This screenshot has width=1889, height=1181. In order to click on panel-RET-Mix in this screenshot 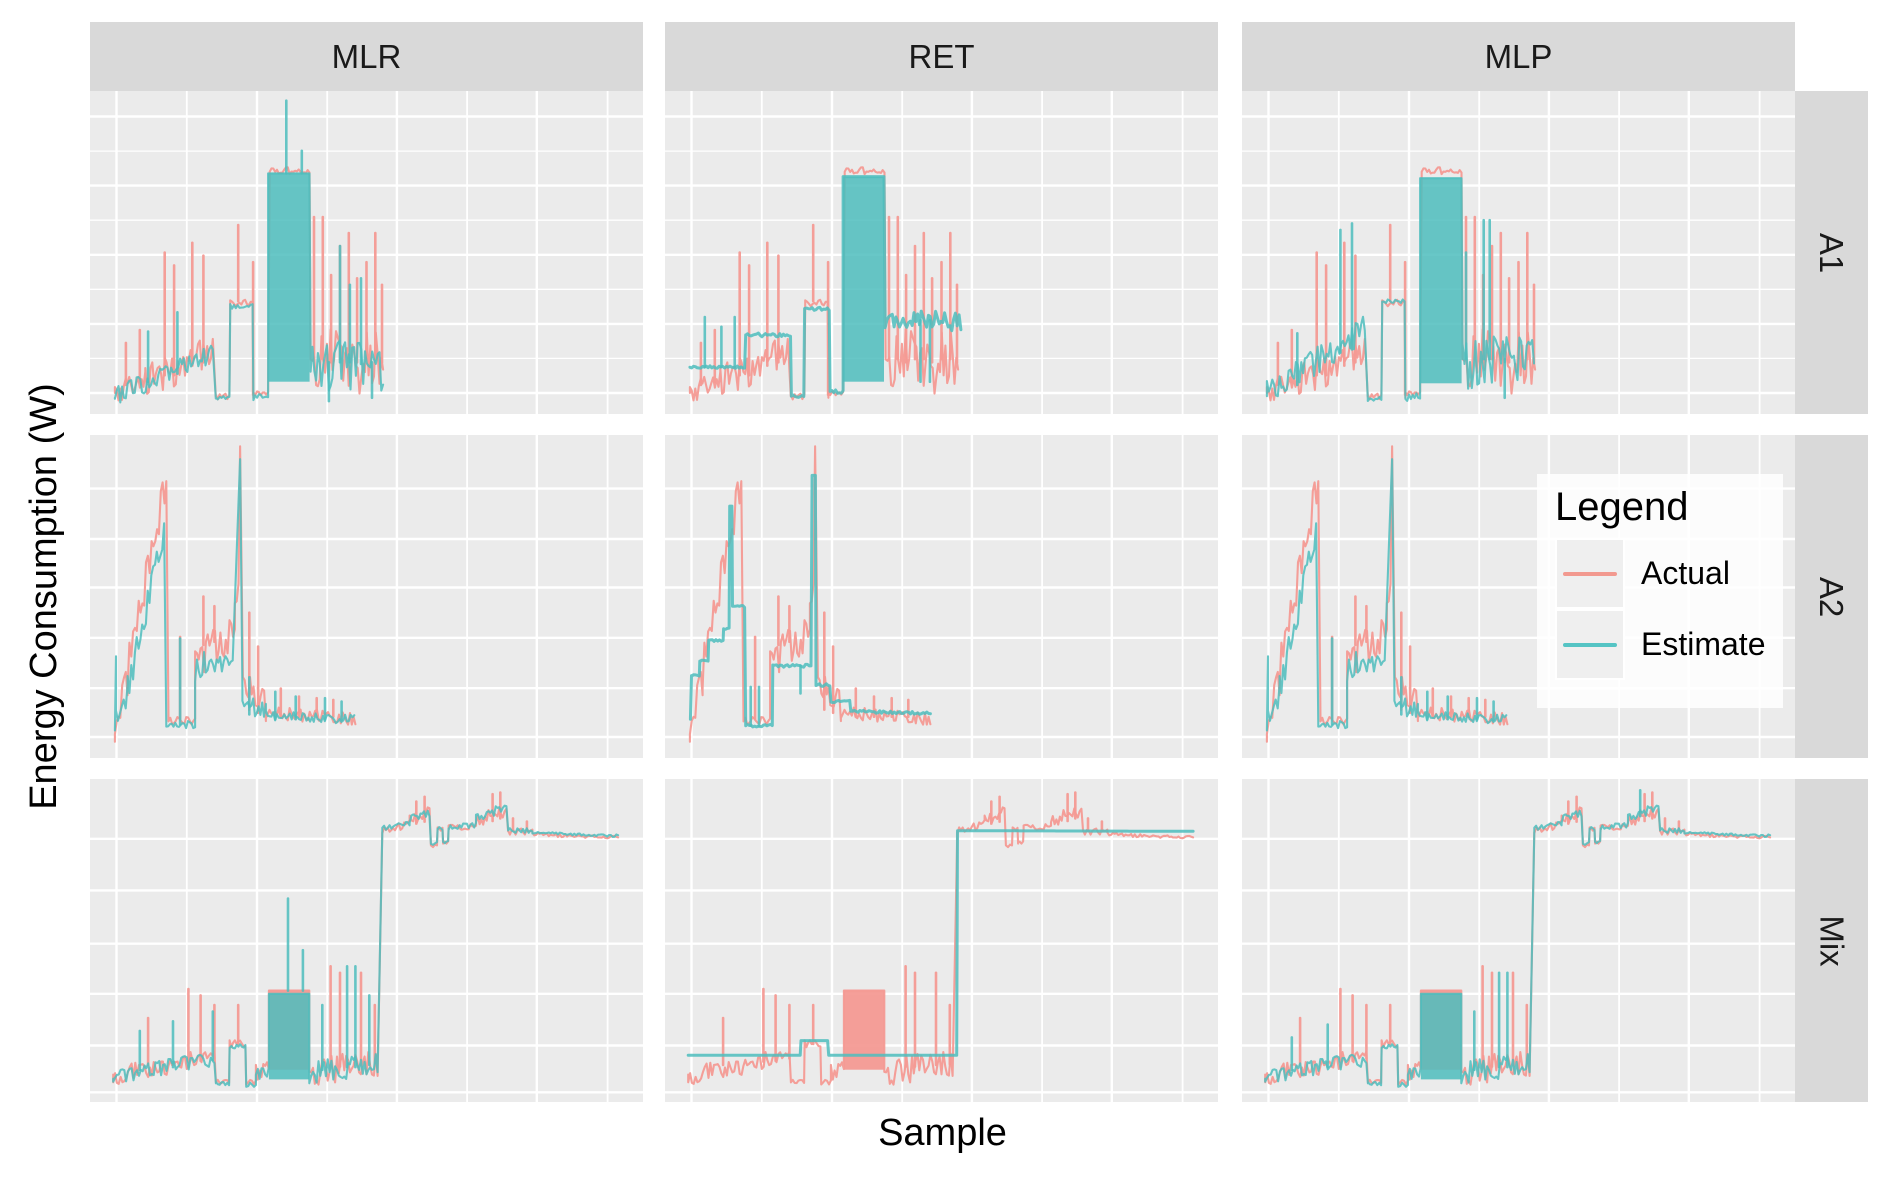, I will do `click(941, 940)`.